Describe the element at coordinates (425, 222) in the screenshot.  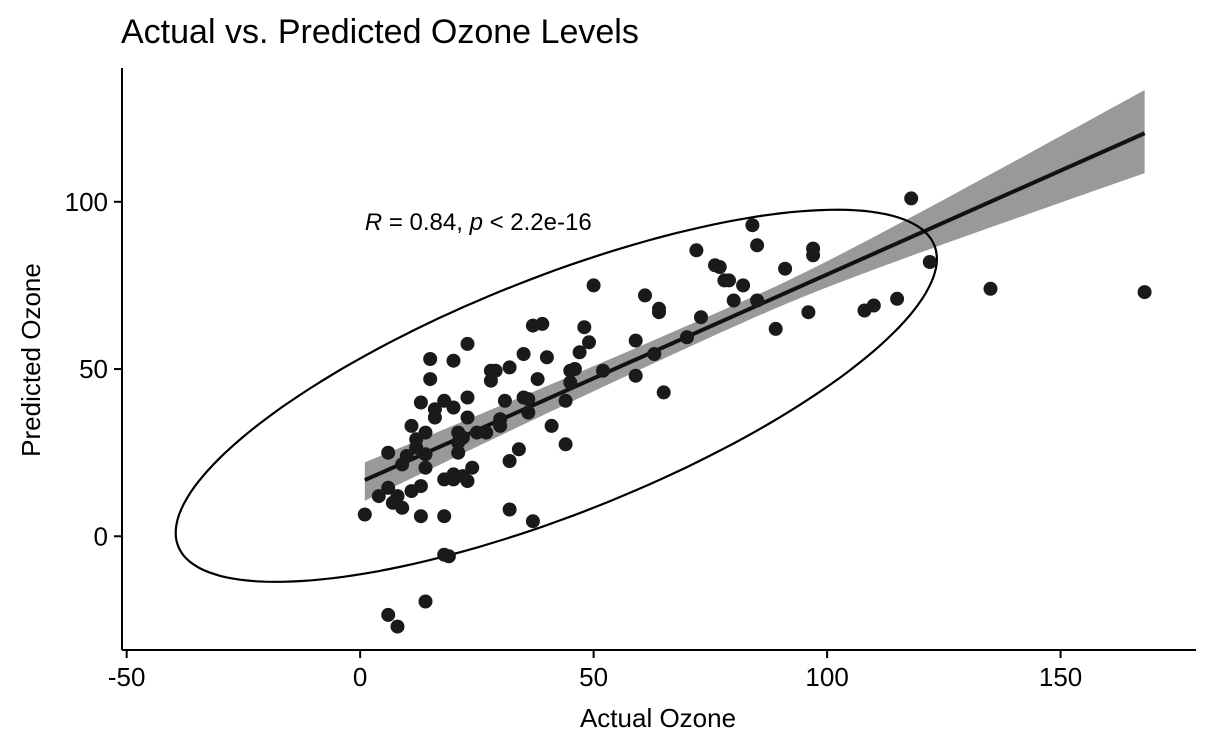
I see `r-value: = 0.84,` at that location.